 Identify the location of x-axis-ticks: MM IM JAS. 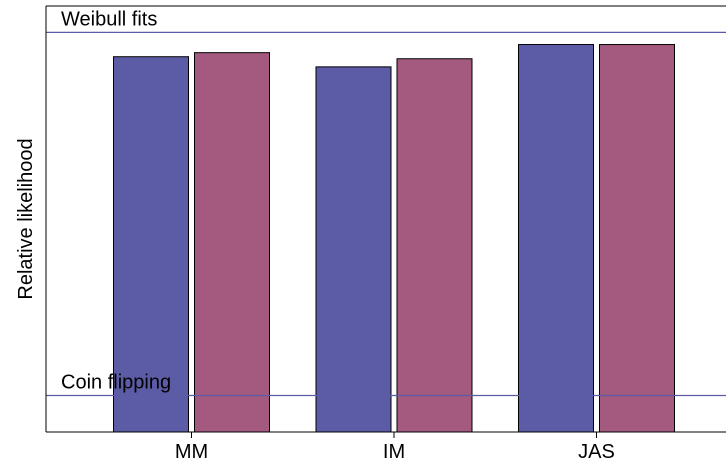
(395, 447).